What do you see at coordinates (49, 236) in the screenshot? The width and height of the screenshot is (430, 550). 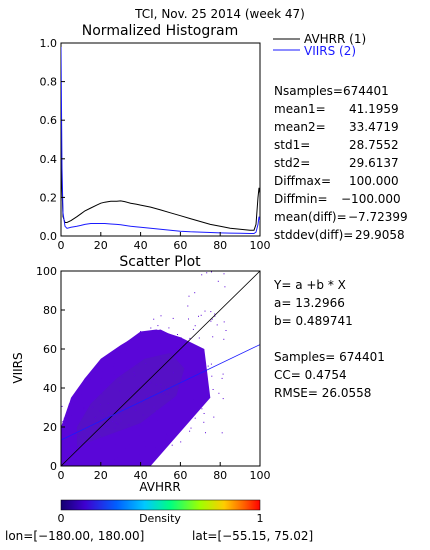 I see `histogram-y-tick-label: 0.0` at bounding box center [49, 236].